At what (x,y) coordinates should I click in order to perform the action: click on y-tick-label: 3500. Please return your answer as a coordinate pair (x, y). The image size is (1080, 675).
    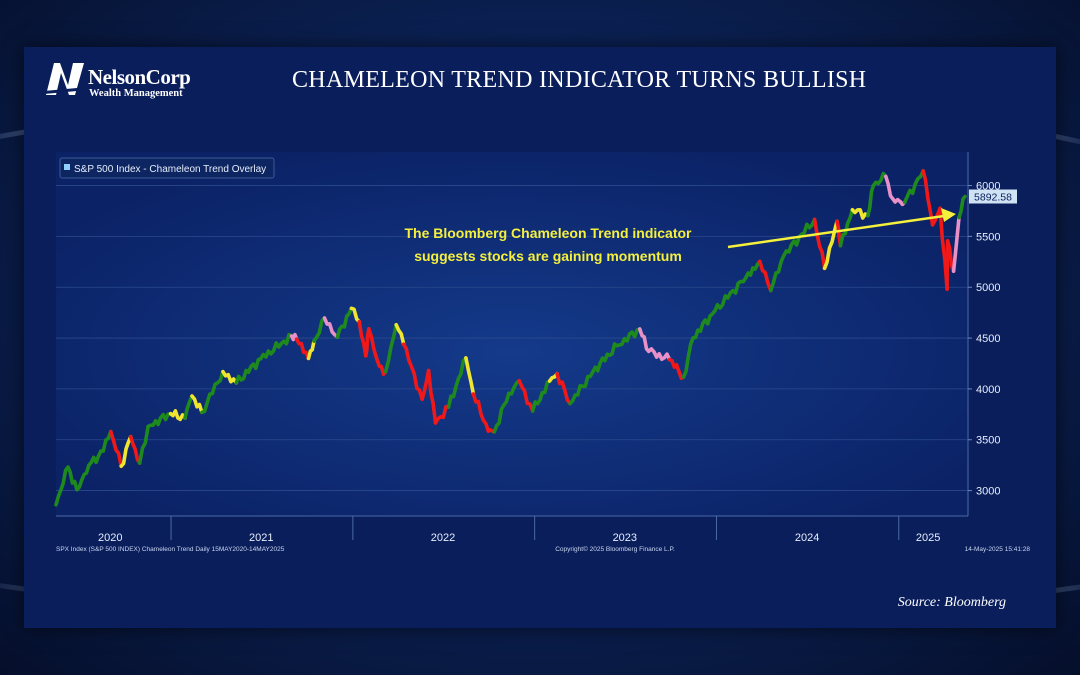
    Looking at the image, I should click on (988, 441).